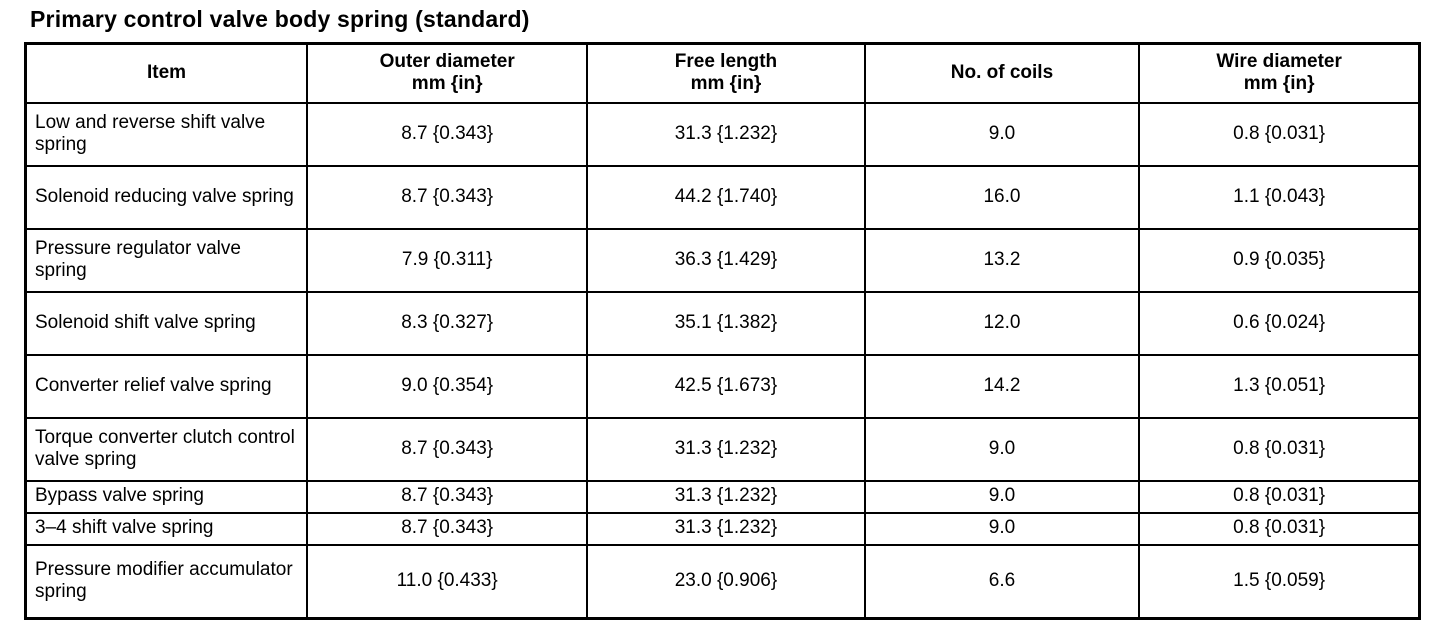 The height and width of the screenshot is (640, 1456). Describe the element at coordinates (166, 386) in the screenshot. I see `item-cell: Converter relief valve spring` at that location.